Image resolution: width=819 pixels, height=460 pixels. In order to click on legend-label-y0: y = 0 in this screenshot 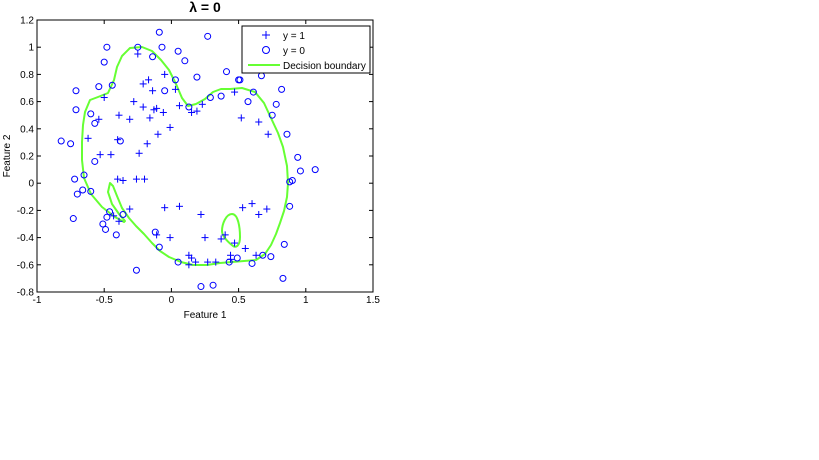, I will do `click(294, 51)`.